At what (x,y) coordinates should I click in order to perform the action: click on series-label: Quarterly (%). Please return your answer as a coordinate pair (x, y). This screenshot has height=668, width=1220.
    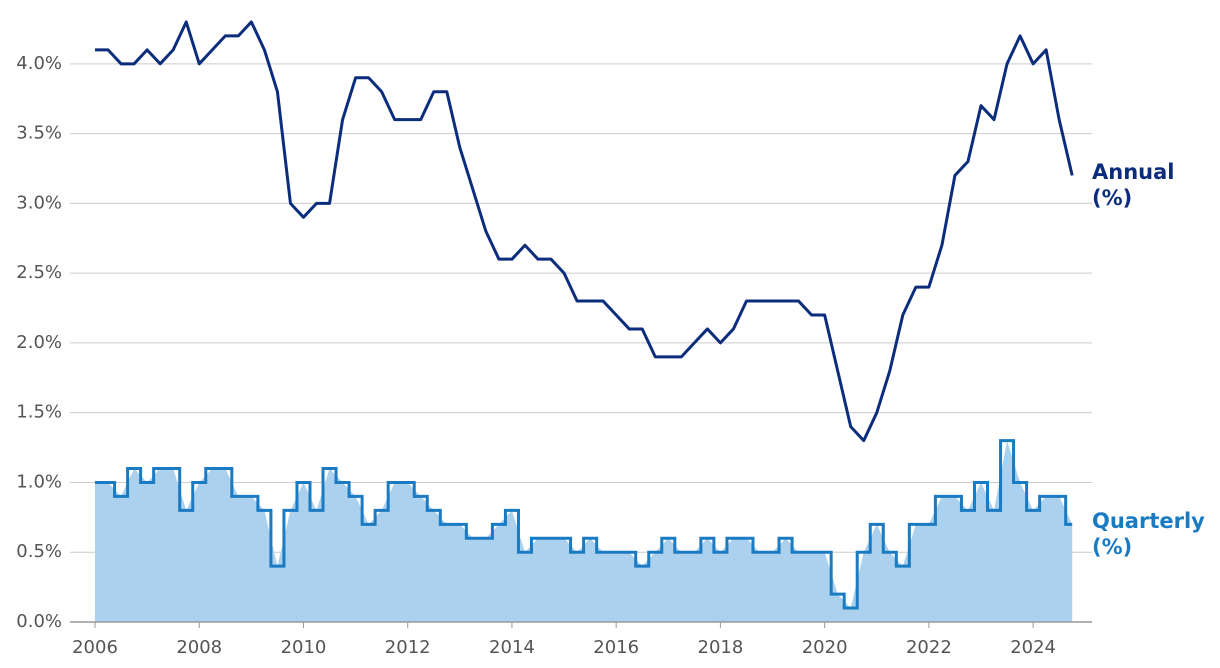
    Looking at the image, I should click on (1148, 534).